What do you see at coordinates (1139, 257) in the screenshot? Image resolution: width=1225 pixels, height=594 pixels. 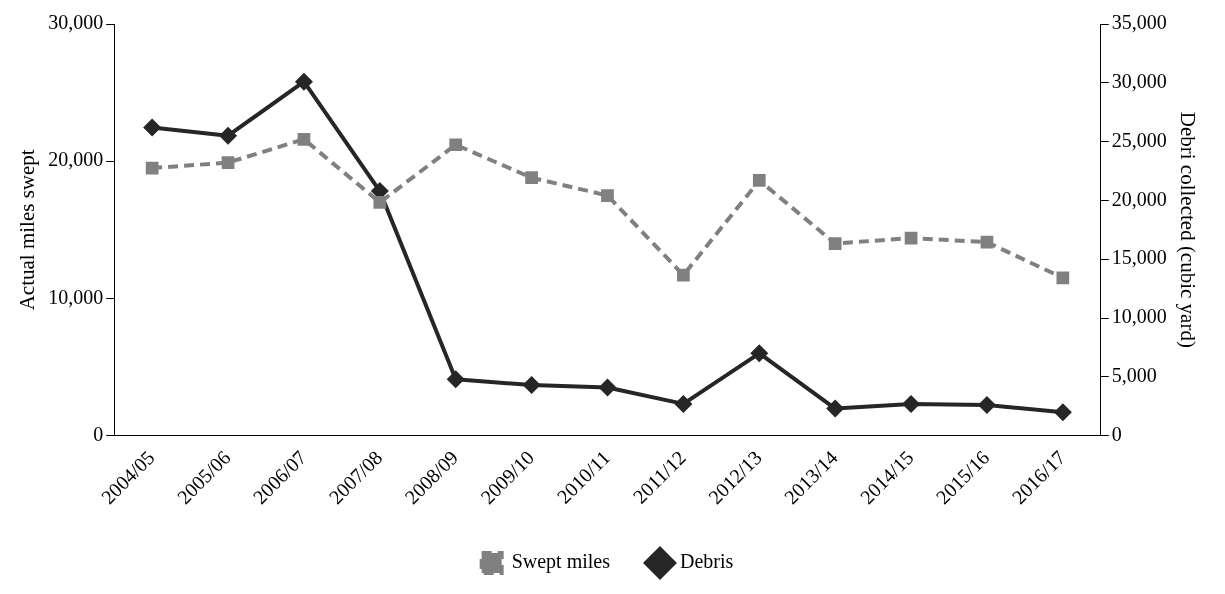 I see `y2-tick-label: 15,000` at bounding box center [1139, 257].